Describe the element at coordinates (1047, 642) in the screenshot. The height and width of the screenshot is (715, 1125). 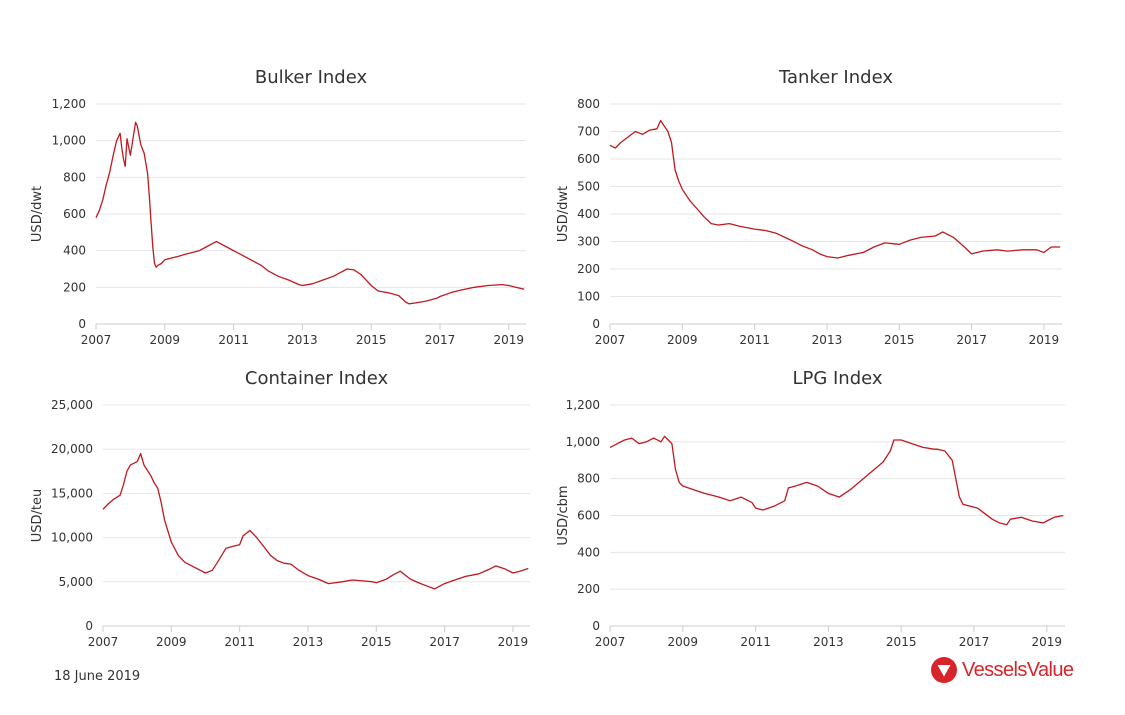
I see `lpg-xtick-label: 2019` at that location.